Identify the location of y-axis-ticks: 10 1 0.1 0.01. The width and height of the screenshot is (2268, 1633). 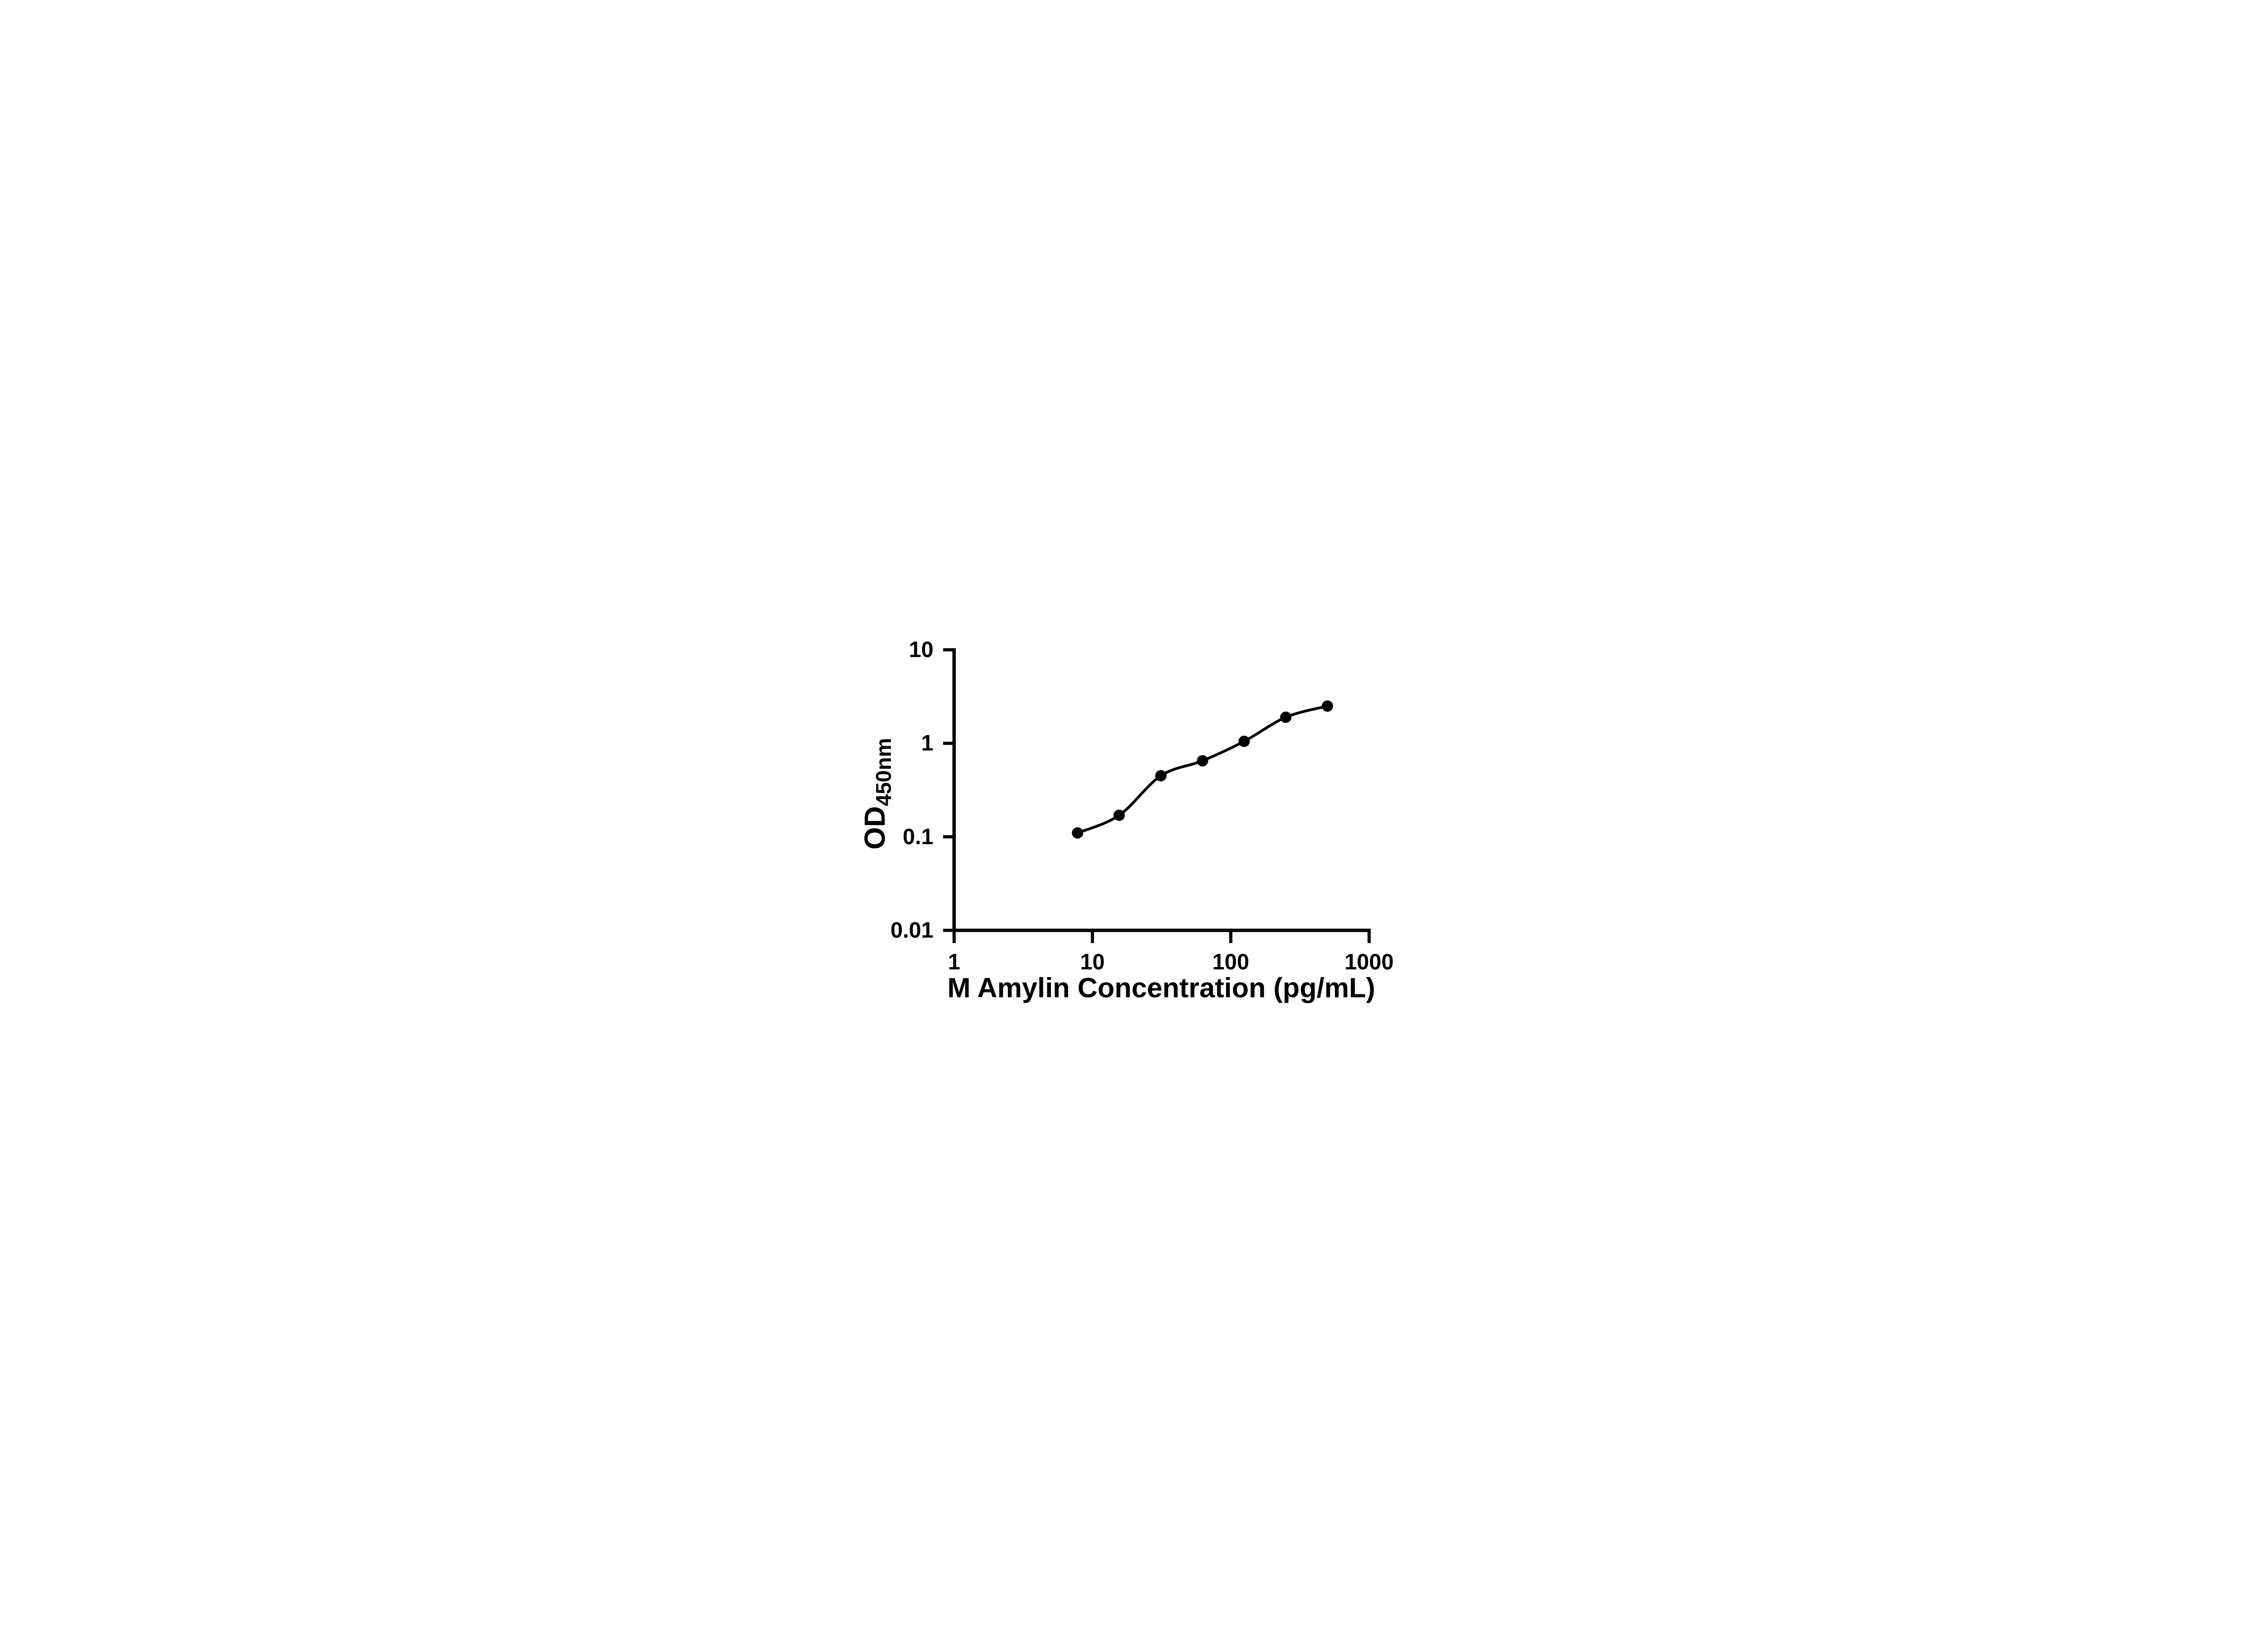
(922, 790).